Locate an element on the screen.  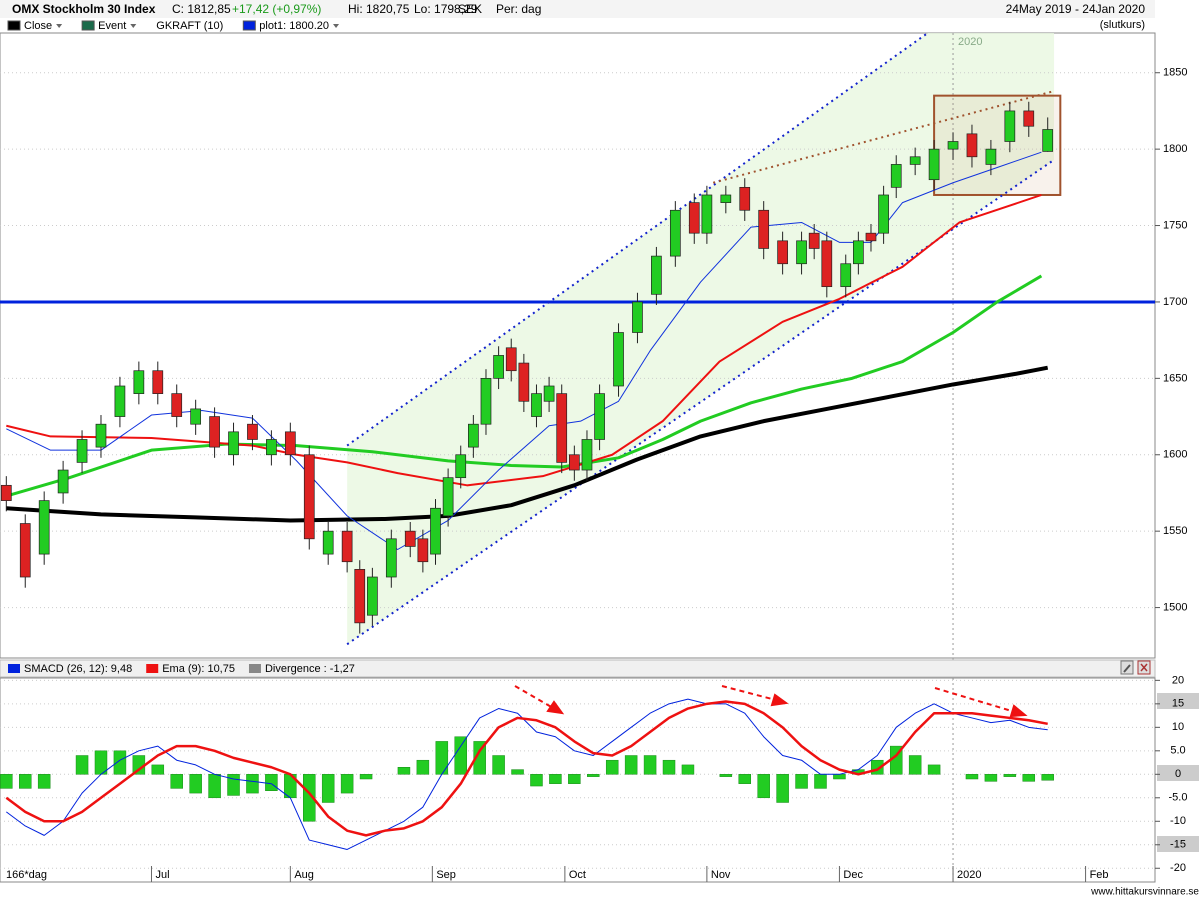
legend-label: Ema (9): 10,75 is located at coordinates (198, 669).